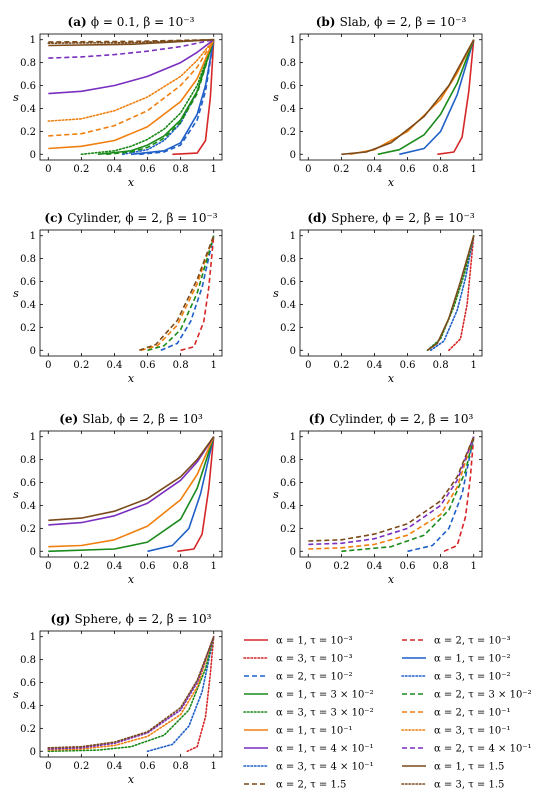 This screenshot has width=550, height=795. Describe the element at coordinates (472, 713) in the screenshot. I see `legend-label: α = 2, τ = 10⁻¹` at that location.